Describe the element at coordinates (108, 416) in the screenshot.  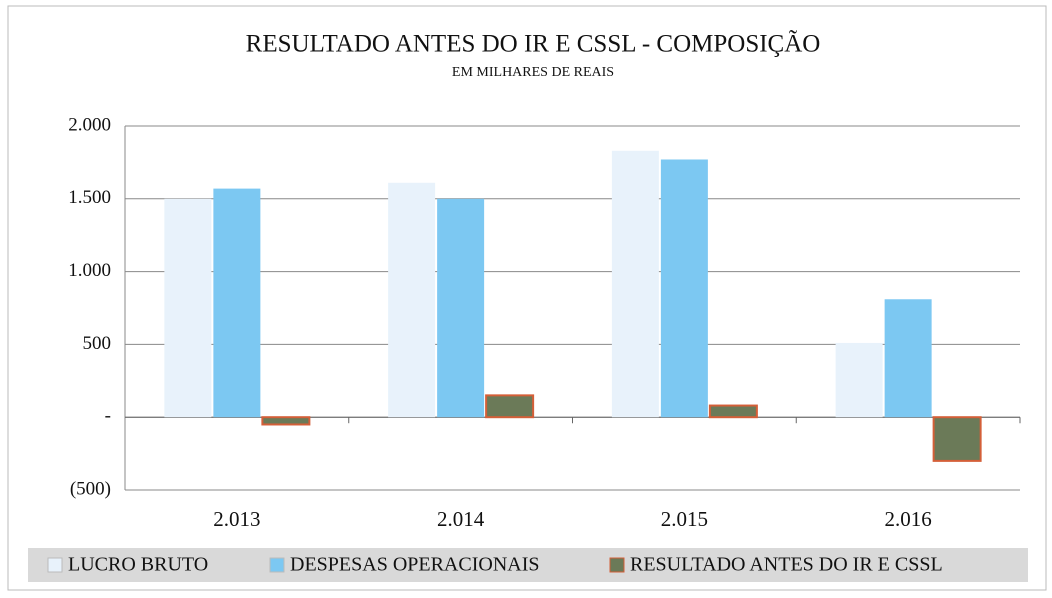
I see `y-tick-label: -` at that location.